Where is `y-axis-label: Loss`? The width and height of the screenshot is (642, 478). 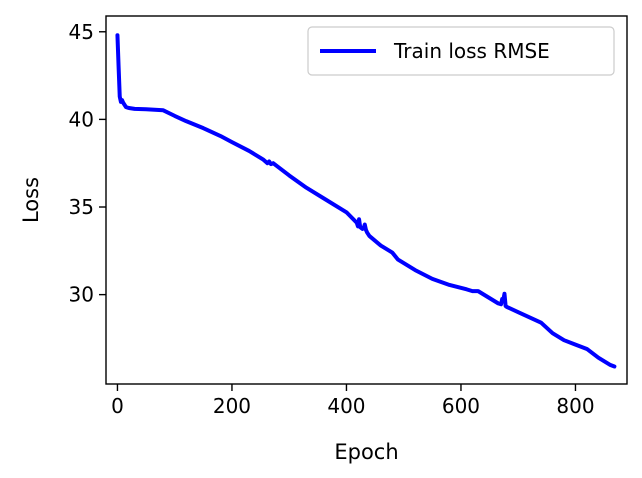 y-axis-label: Loss is located at coordinates (31, 200).